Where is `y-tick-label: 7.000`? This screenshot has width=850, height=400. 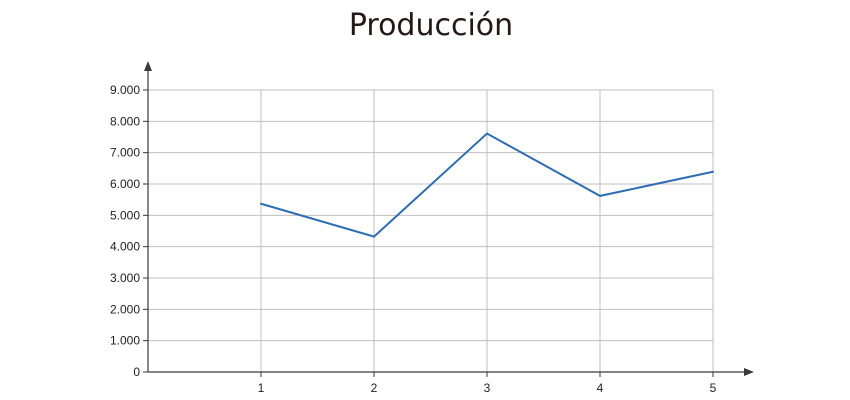
y-tick-label: 7.000 is located at coordinates (125, 153).